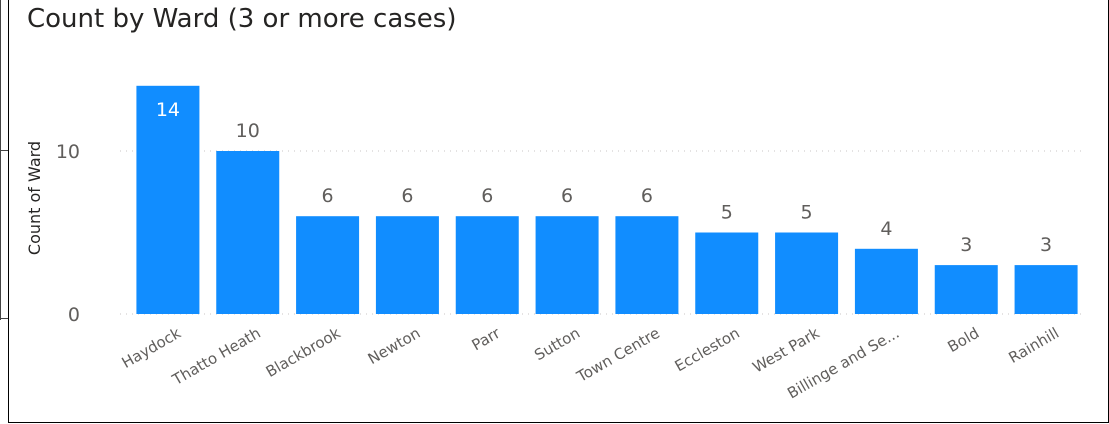  Describe the element at coordinates (168, 110) in the screenshot. I see `data-label: 14` at that location.